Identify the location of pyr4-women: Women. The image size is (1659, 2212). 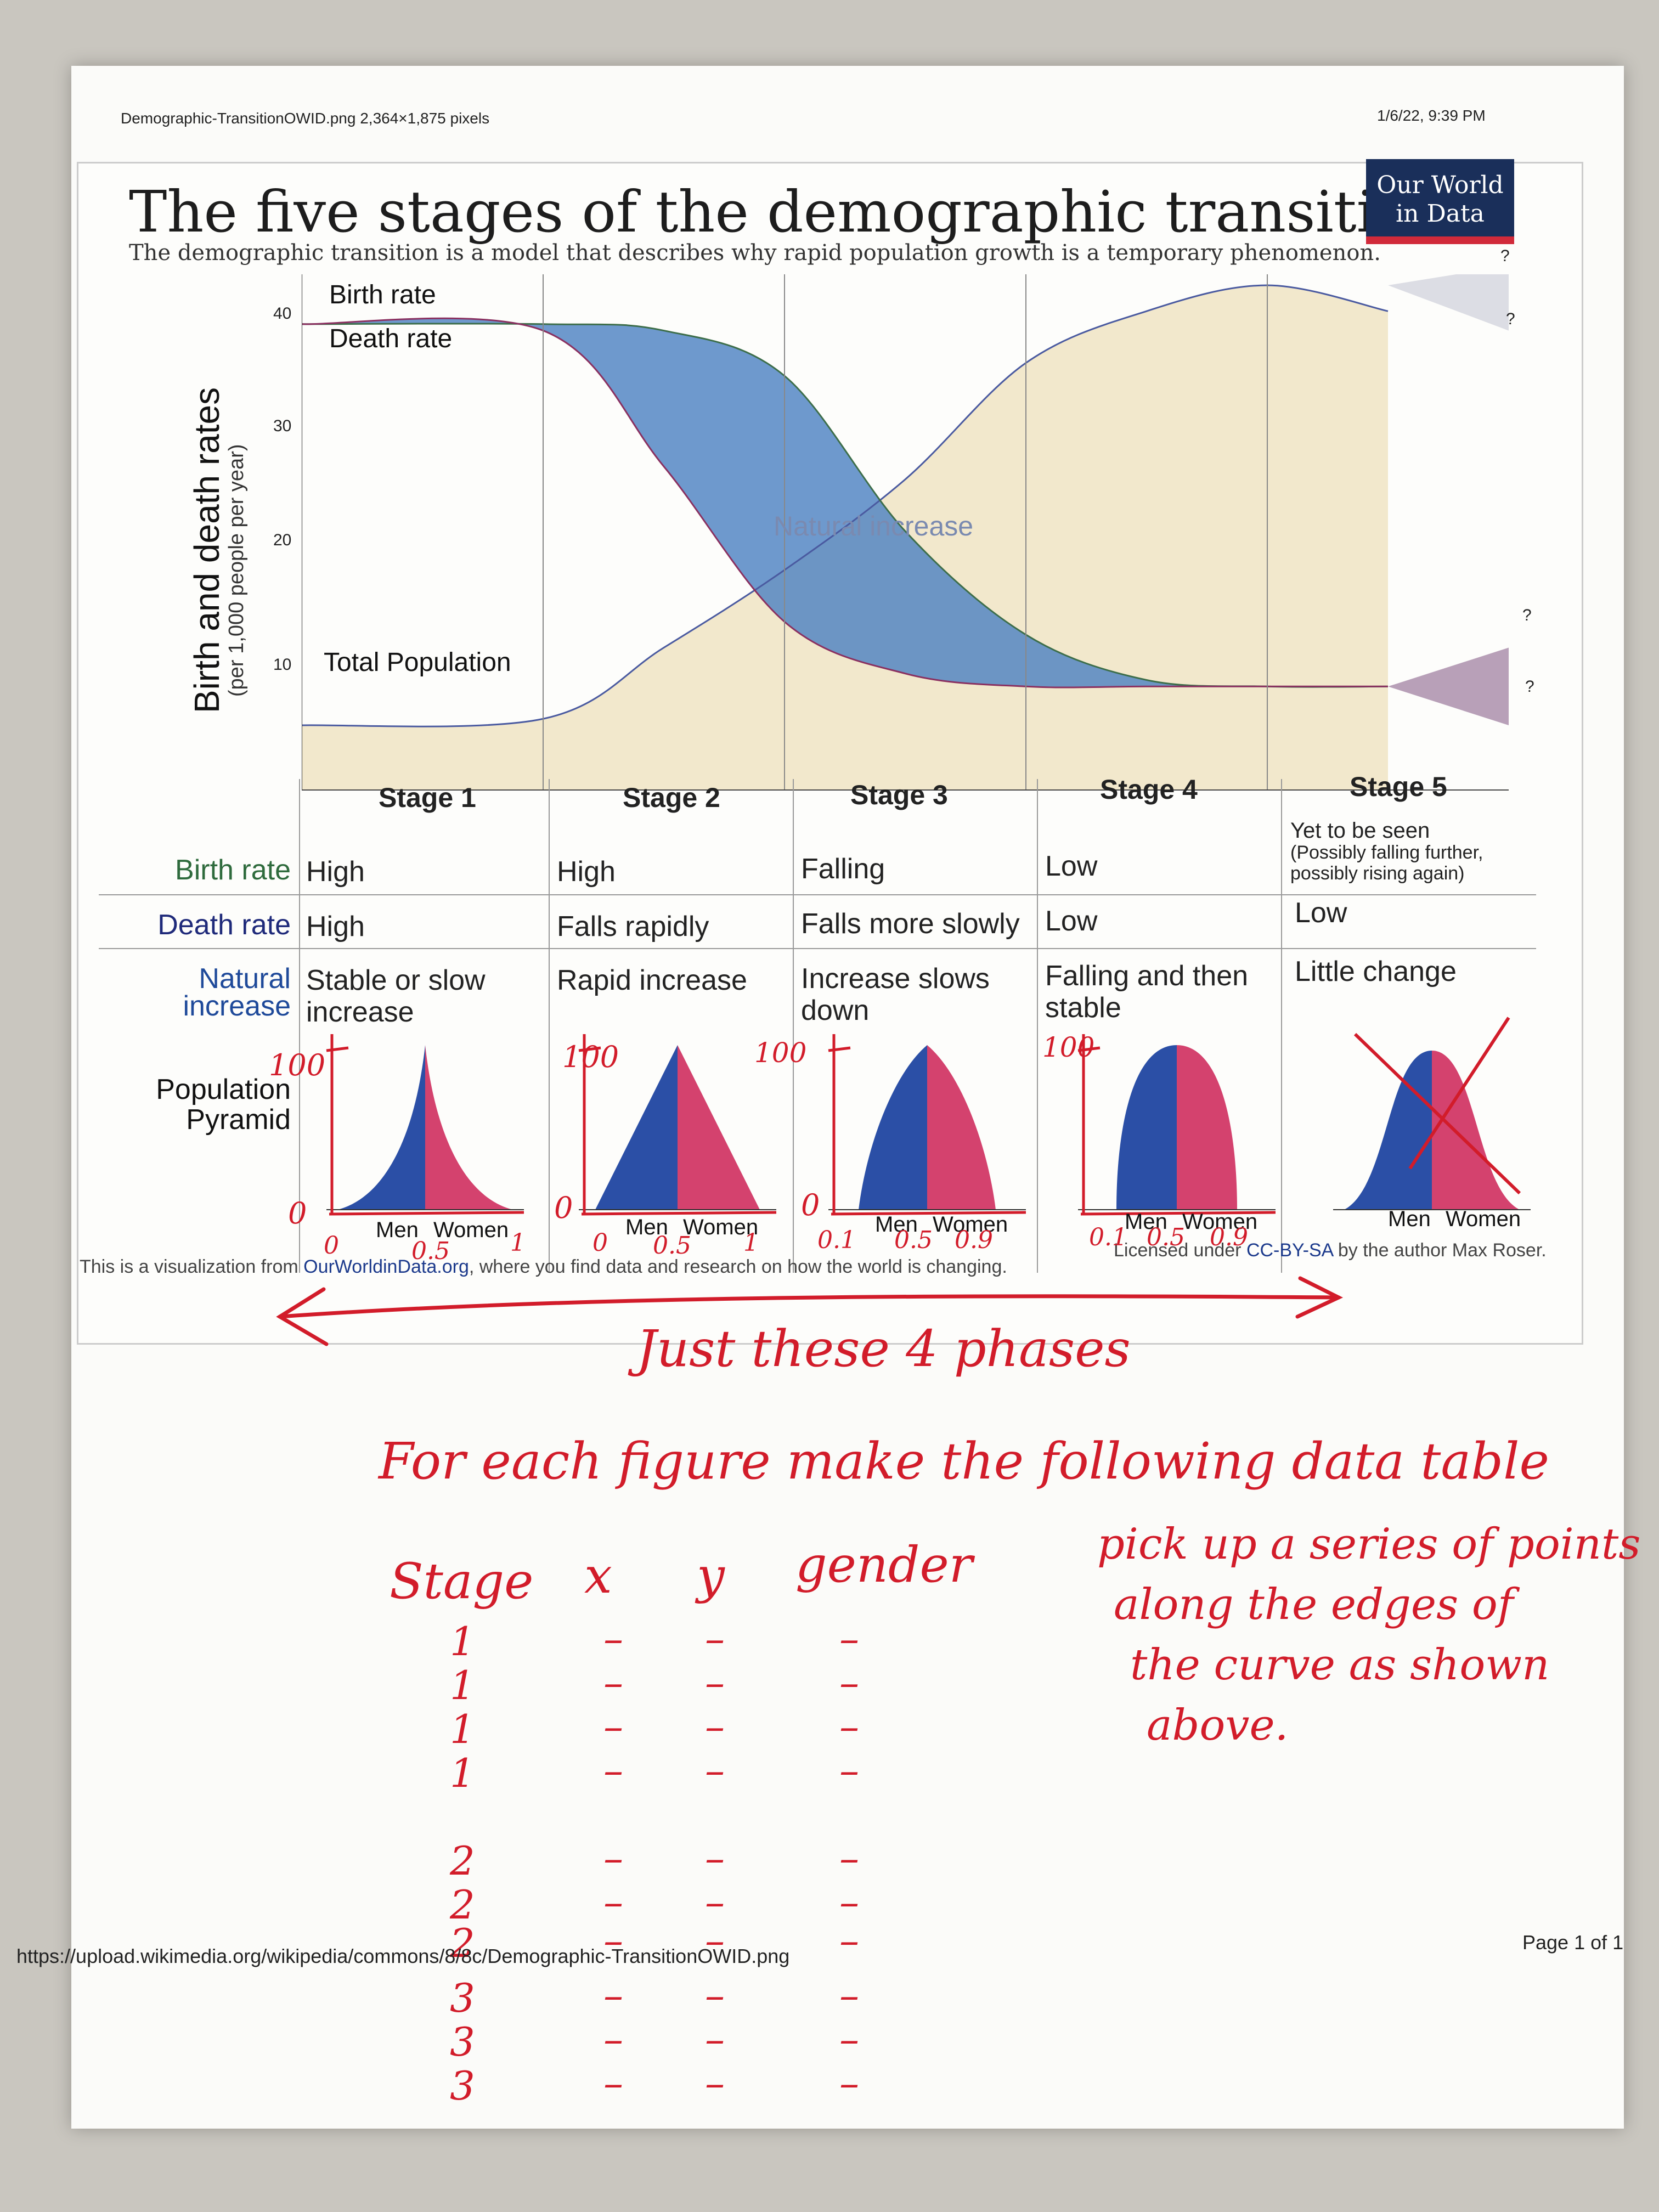
(1220, 1222).